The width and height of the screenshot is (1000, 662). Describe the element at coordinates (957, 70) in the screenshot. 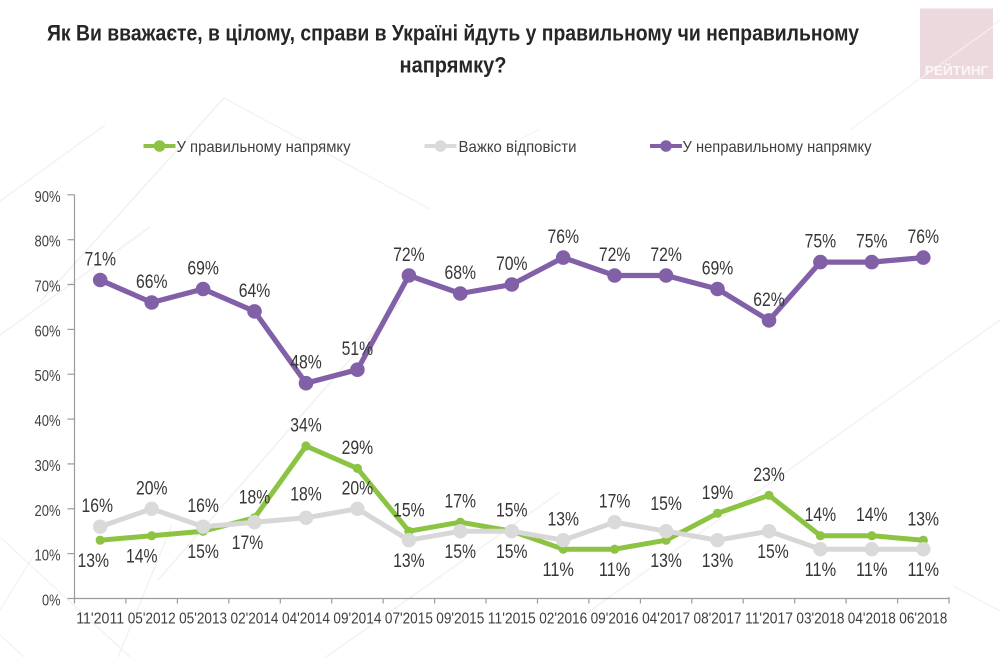

I see `svg-text: РЕЙТИНГ` at that location.